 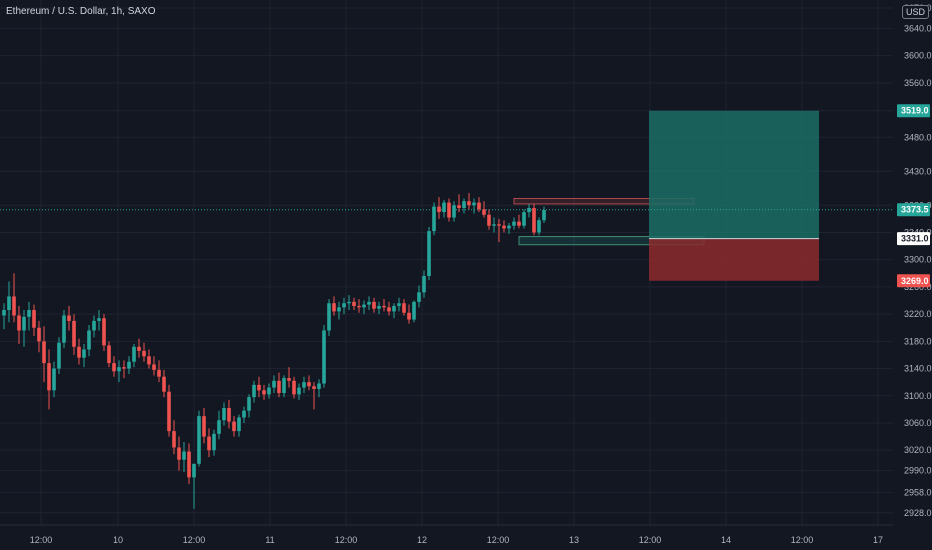 I want to click on long-position-tool, so click(x=734, y=195).